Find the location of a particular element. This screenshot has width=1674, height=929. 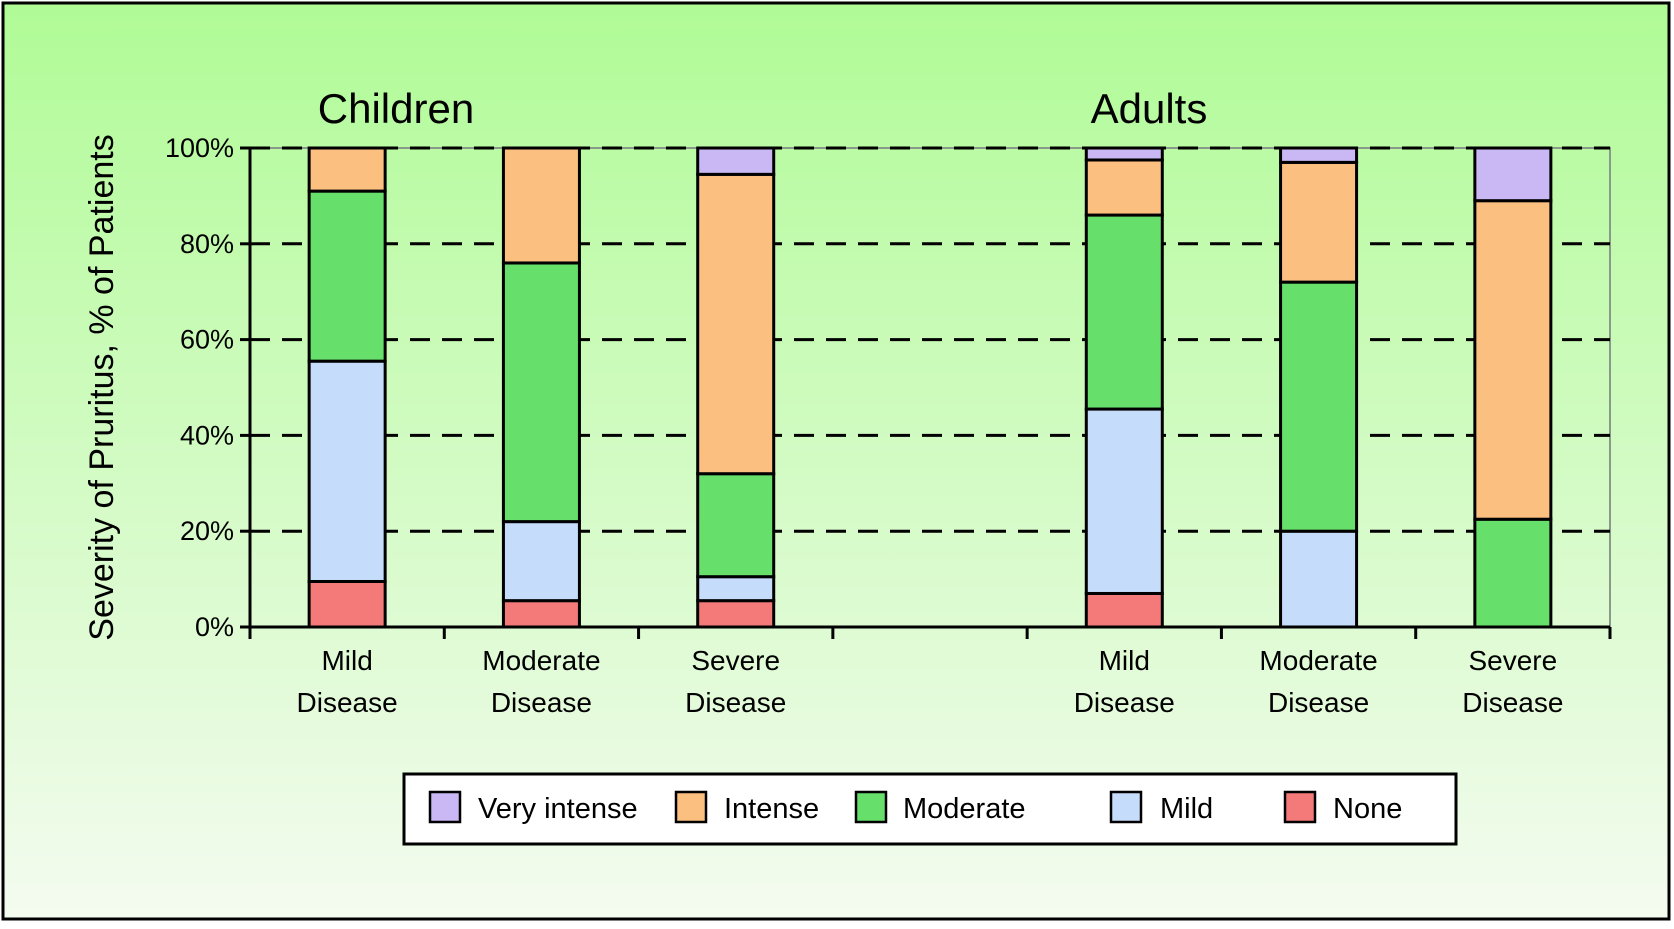

legend-label-none: None is located at coordinates (1367, 809).